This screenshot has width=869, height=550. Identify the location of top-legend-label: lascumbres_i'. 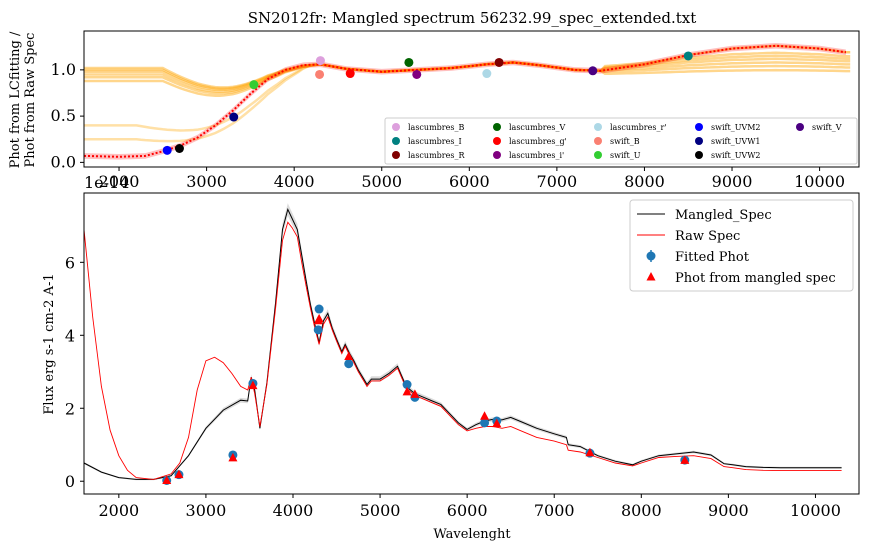
(536, 155).